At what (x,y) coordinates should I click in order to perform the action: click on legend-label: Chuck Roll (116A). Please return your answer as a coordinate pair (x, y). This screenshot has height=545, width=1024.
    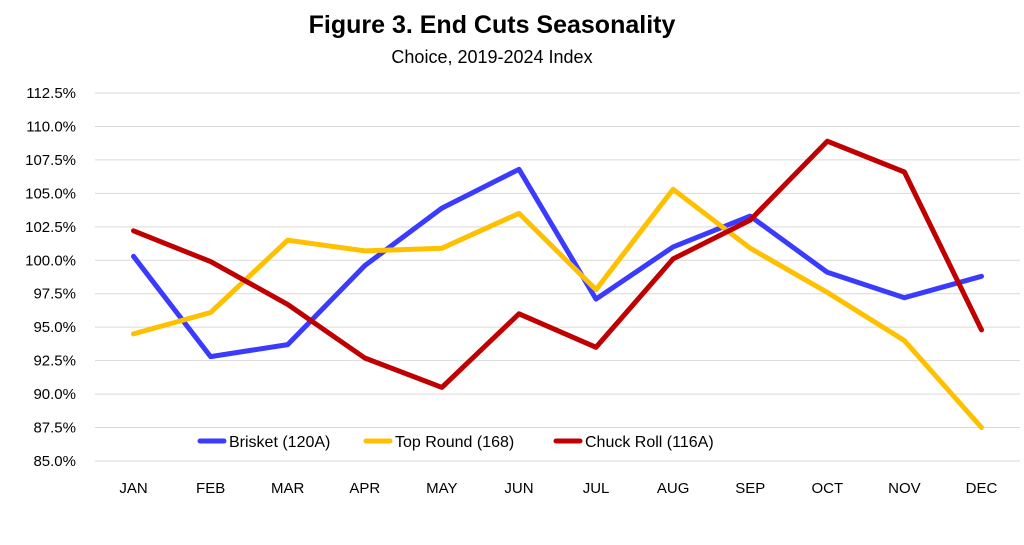
    Looking at the image, I should click on (649, 442).